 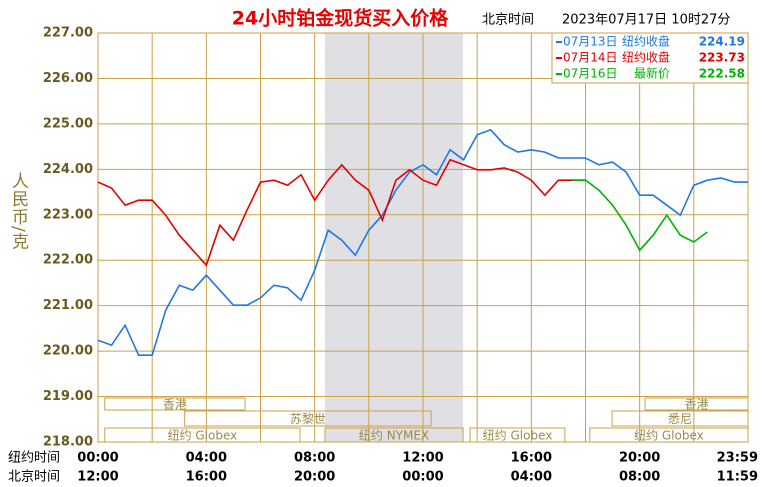 What do you see at coordinates (590, 58) in the screenshot?
I see `legend-name: 07月14日` at bounding box center [590, 58].